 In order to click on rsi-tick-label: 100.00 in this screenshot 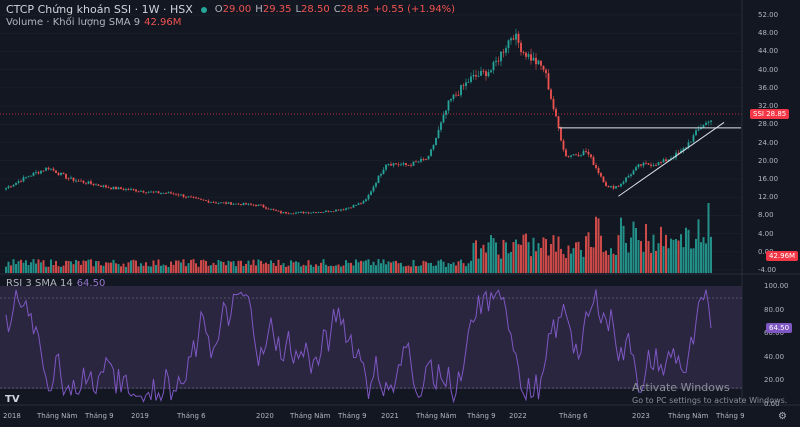, I will do `click(776, 286)`.